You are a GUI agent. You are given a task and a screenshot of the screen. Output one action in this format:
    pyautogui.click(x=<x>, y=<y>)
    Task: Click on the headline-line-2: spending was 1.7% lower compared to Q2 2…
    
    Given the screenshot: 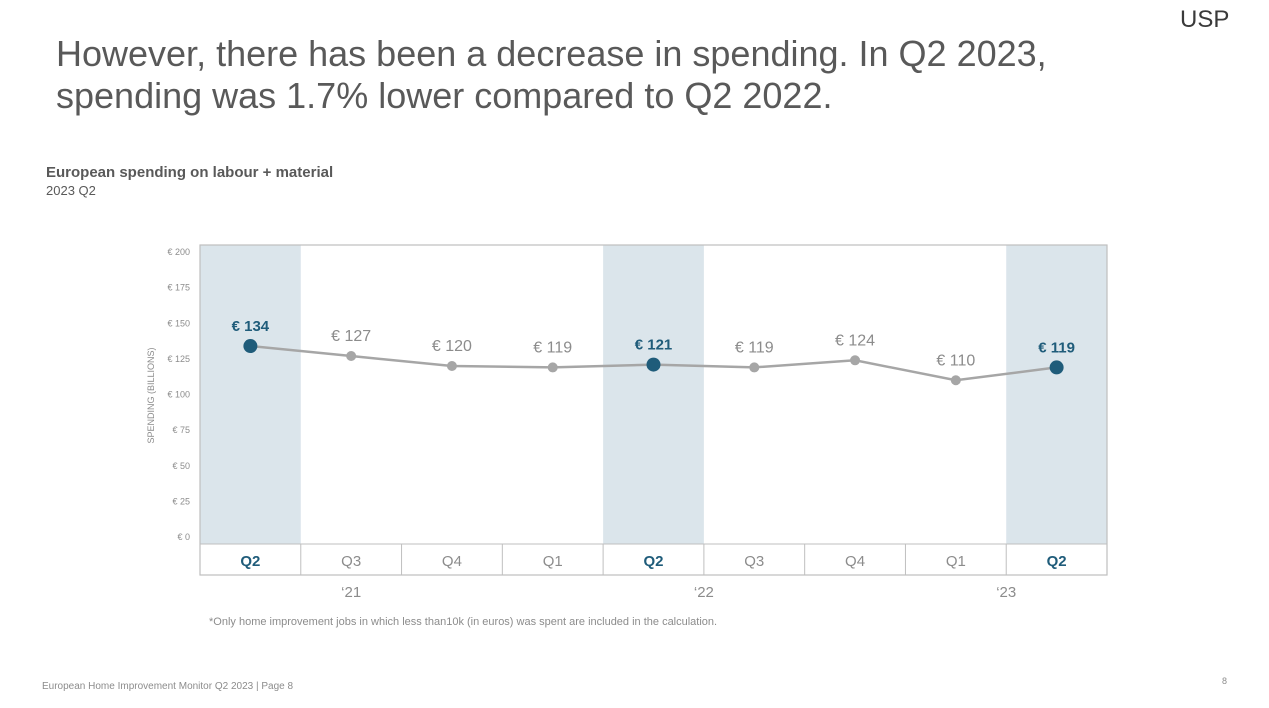 What is the action you would take?
    pyautogui.click(x=444, y=95)
    